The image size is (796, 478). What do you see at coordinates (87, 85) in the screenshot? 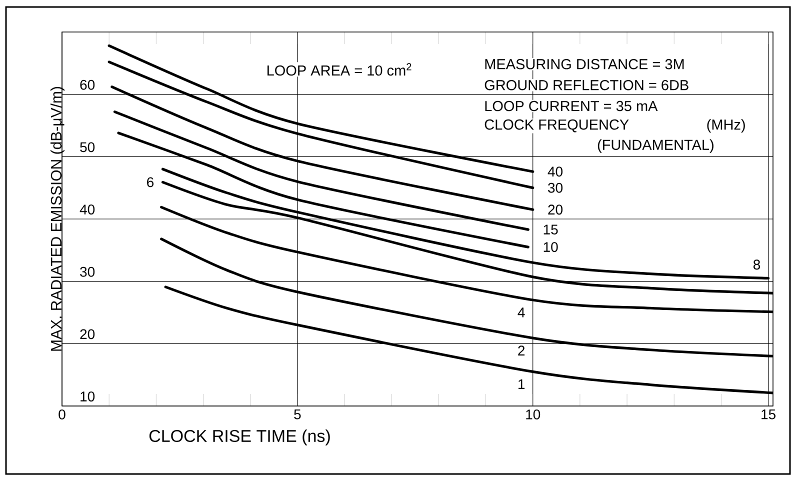
I see `y-tick-label: 60` at bounding box center [87, 85].